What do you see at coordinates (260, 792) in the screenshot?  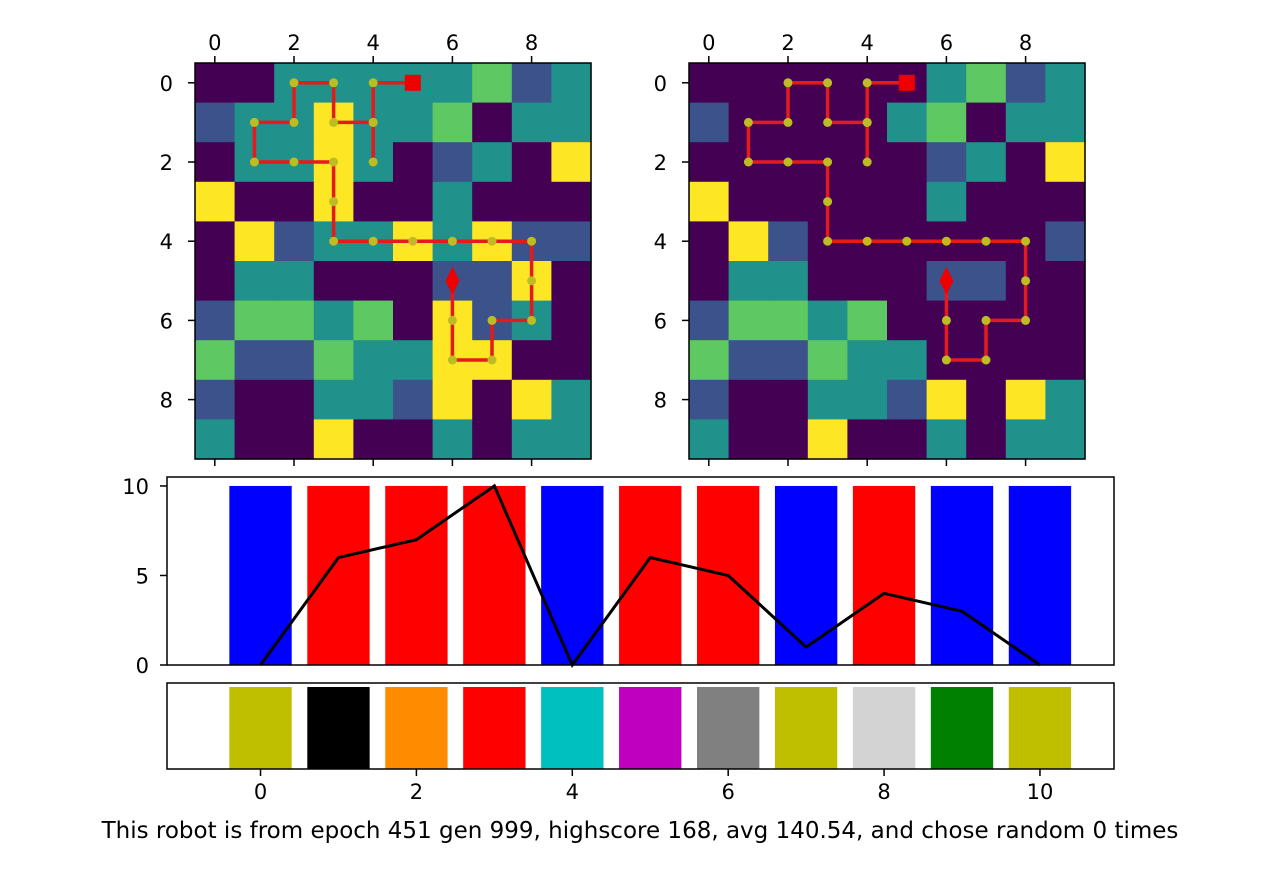 I see `color-strip-xtick-label: 0` at bounding box center [260, 792].